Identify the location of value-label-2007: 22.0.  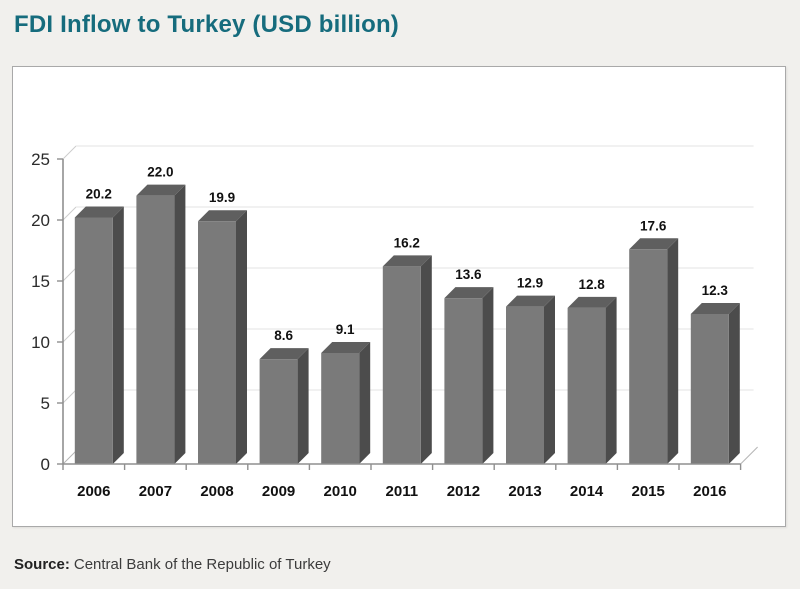
(160, 172).